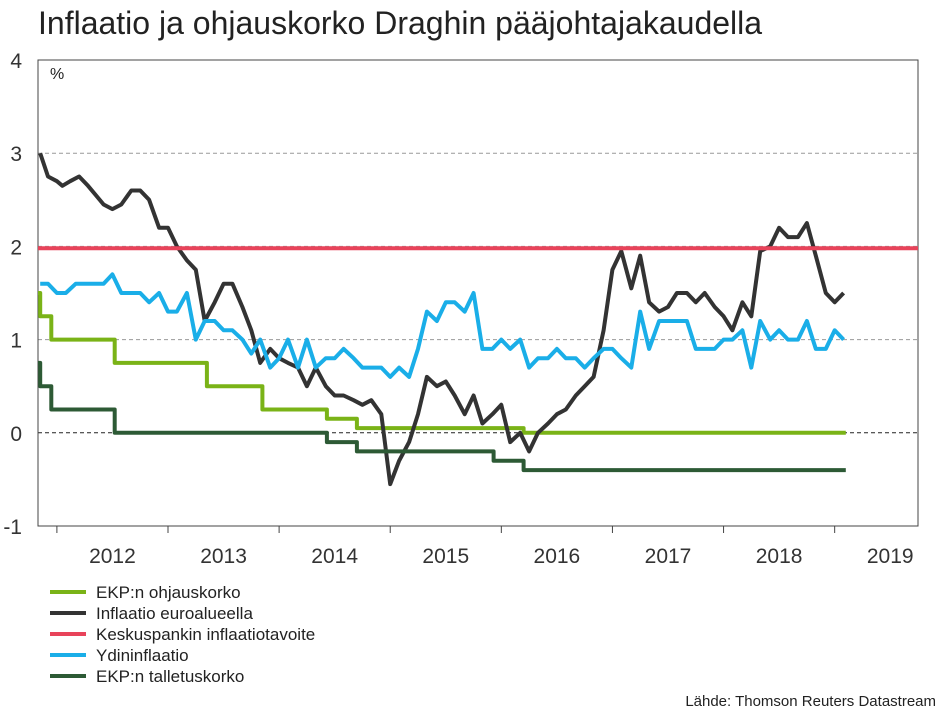 Image resolution: width=943 pixels, height=711 pixels. Describe the element at coordinates (12, 527) in the screenshot. I see `y-tick-label: -1` at that location.